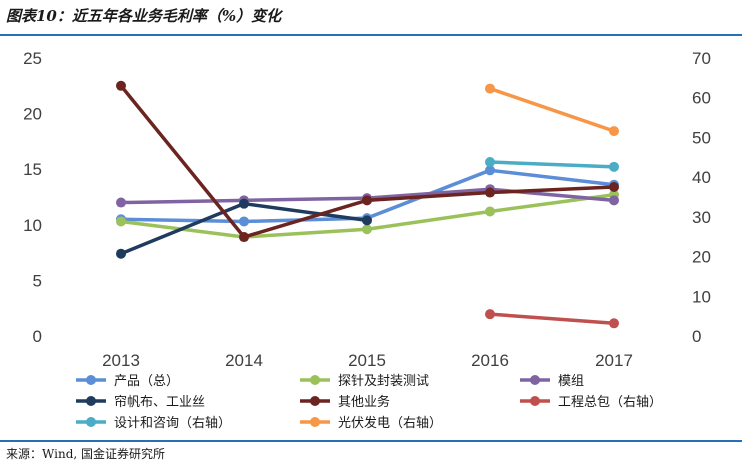 The image size is (742, 467). What do you see at coordinates (32, 169) in the screenshot?
I see `left-axis-tick-15: 15` at bounding box center [32, 169].